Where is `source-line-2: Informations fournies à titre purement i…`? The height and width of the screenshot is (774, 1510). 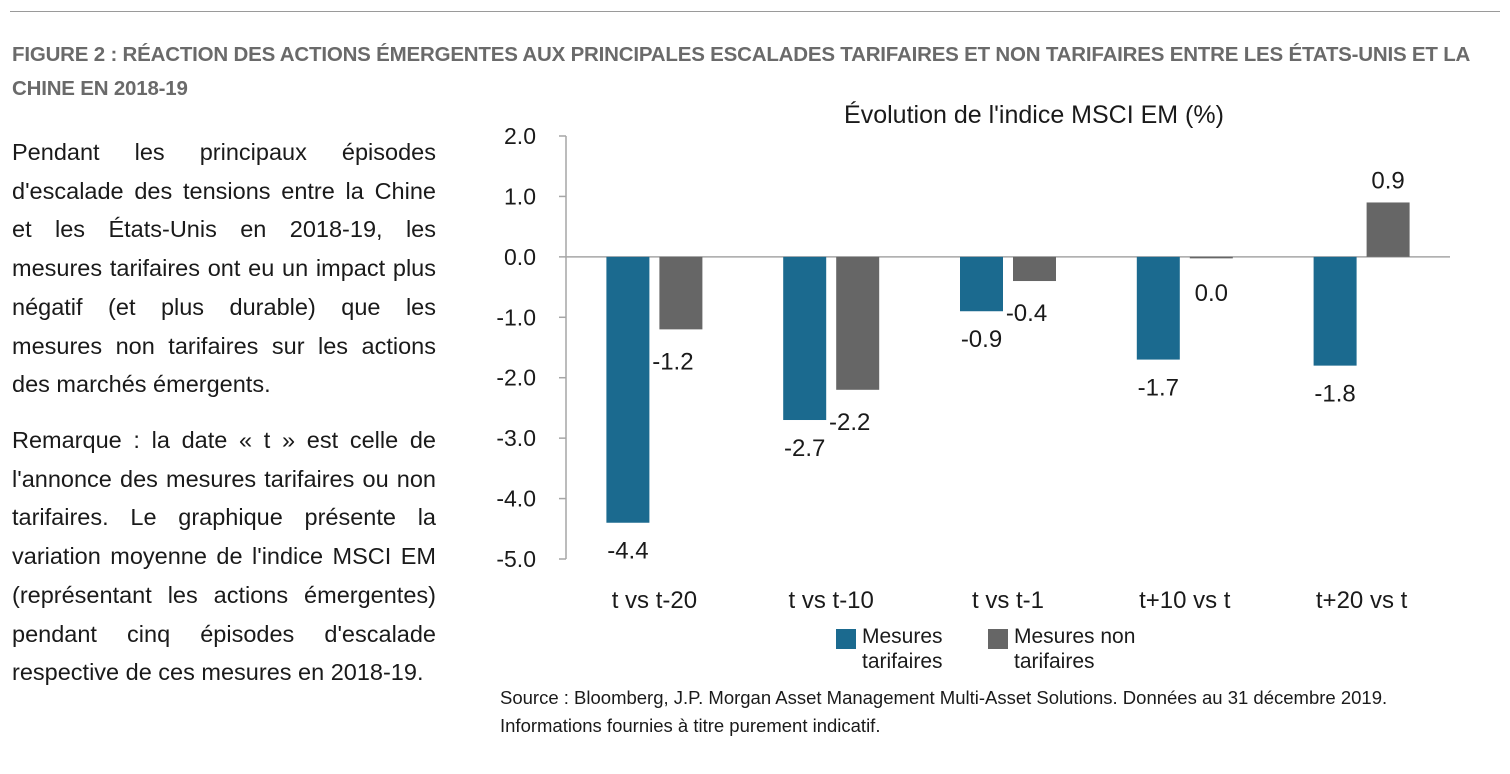 source-line-2: Informations fournies à titre purement i… is located at coordinates (690, 725).